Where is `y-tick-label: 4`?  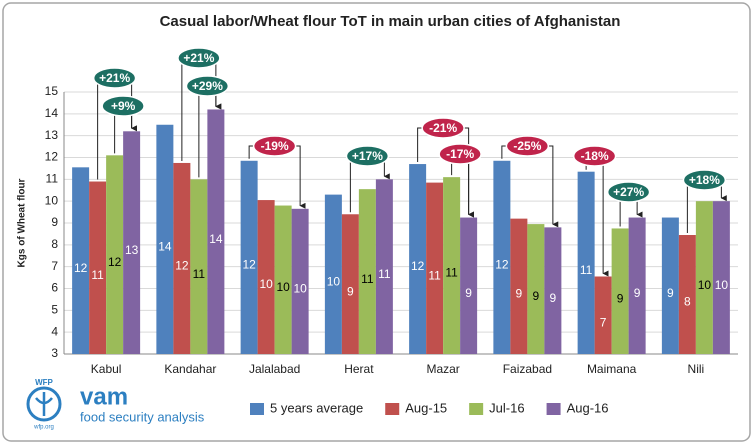
y-tick-label: 4 is located at coordinates (54, 331).